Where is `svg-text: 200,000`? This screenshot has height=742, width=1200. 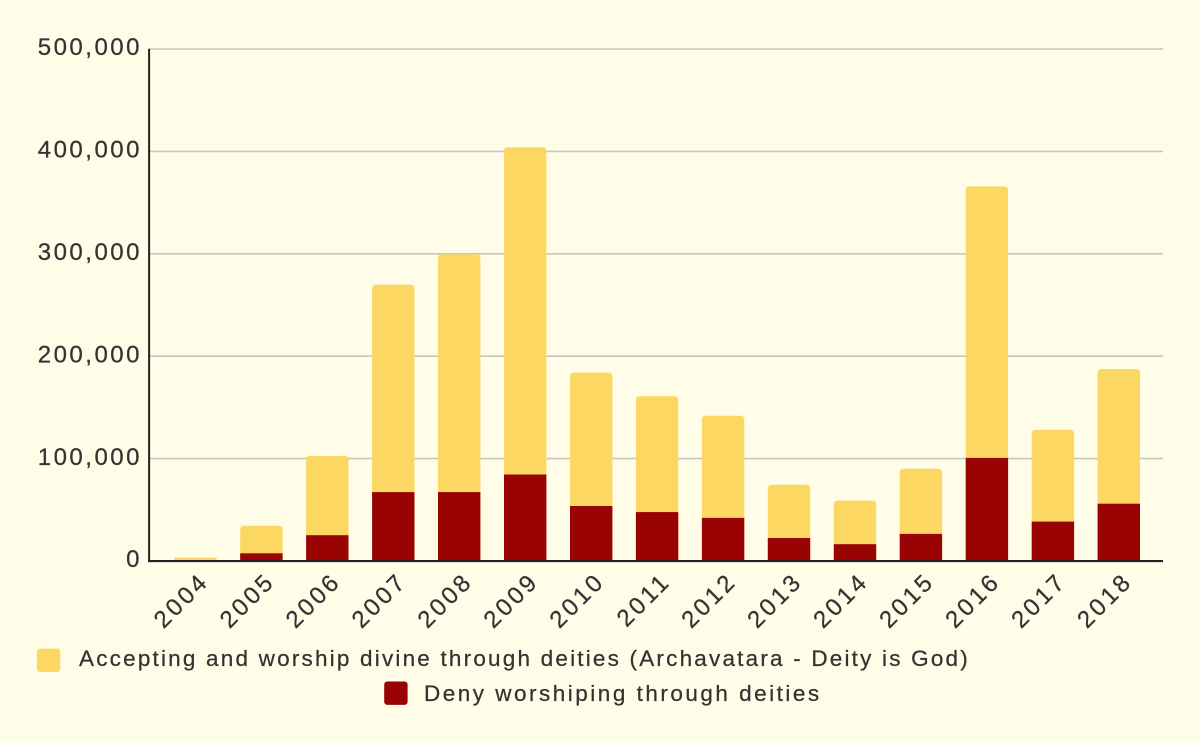
svg-text: 200,000 is located at coordinates (90, 354).